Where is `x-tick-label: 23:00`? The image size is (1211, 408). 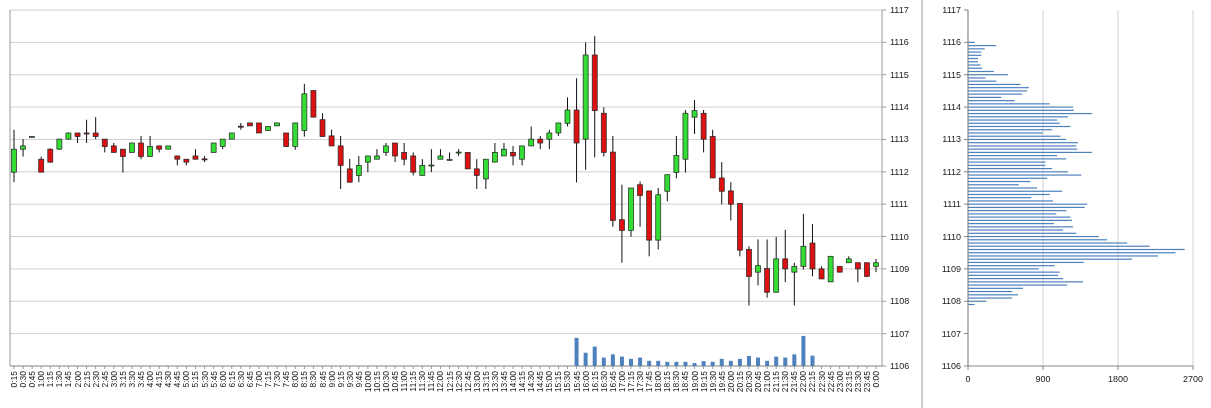 x-tick-label: 23:00 is located at coordinates (839, 381).